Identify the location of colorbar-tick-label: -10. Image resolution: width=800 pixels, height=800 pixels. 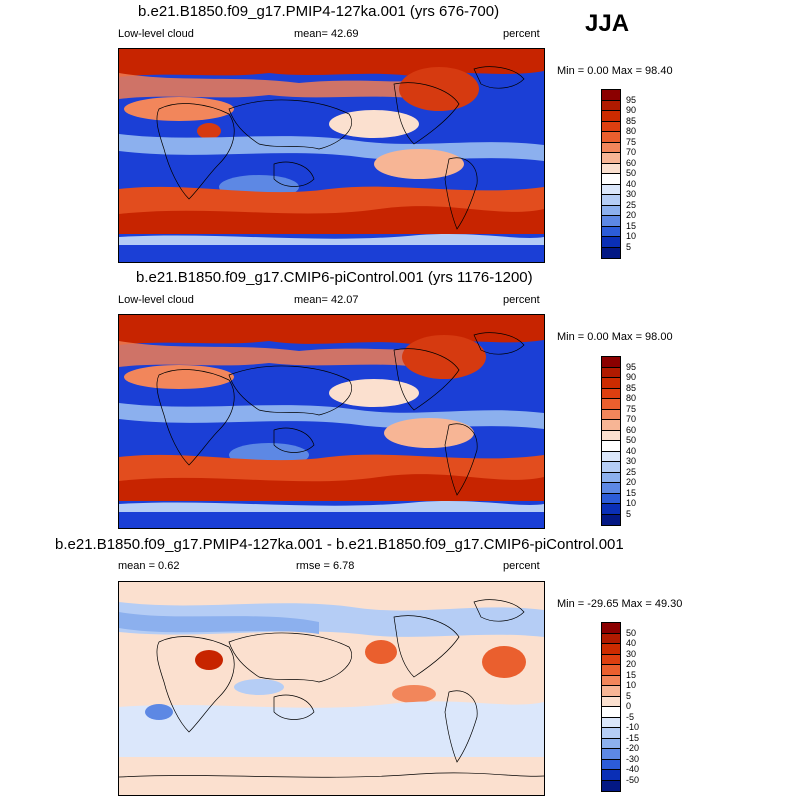
(633, 727).